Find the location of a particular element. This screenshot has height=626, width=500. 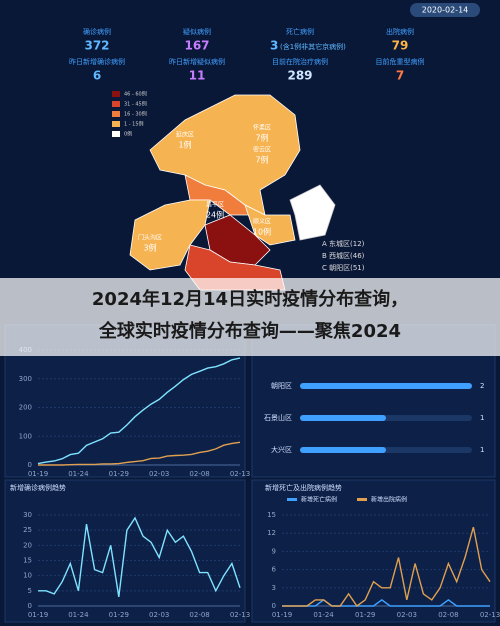

map-list-item: B 西城区(46) is located at coordinates (343, 256).